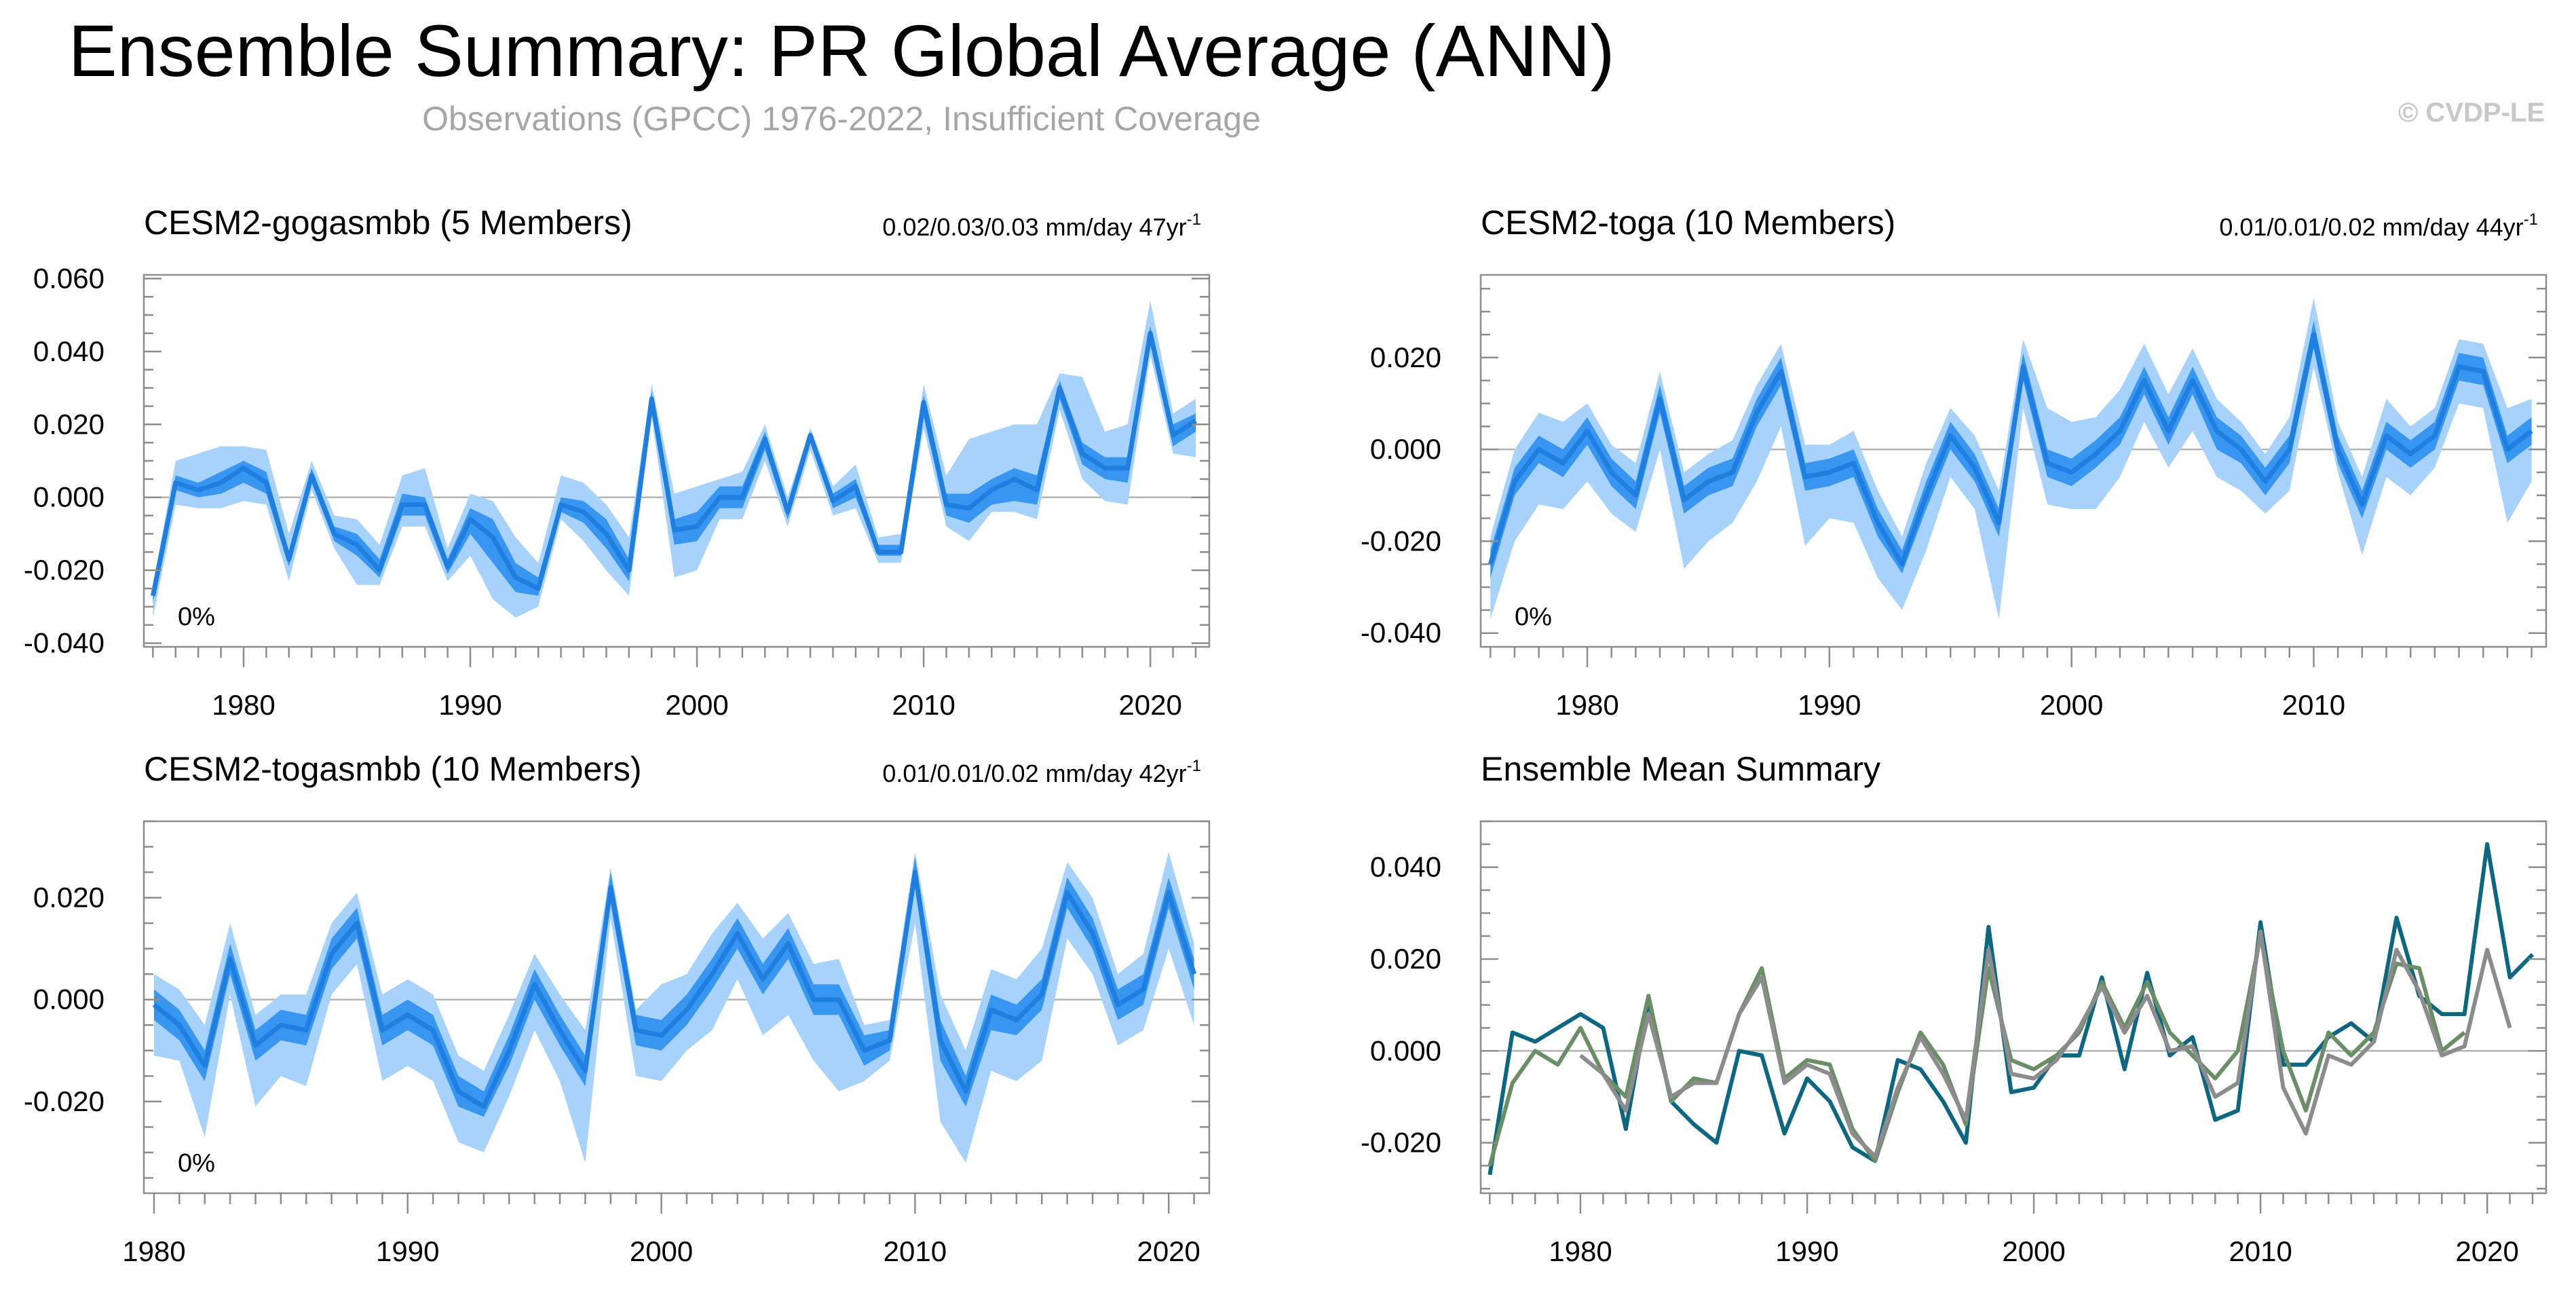 This screenshot has height=1293, width=2576. I want to click on copyright-label: © CVDP-LE, so click(2471, 113).